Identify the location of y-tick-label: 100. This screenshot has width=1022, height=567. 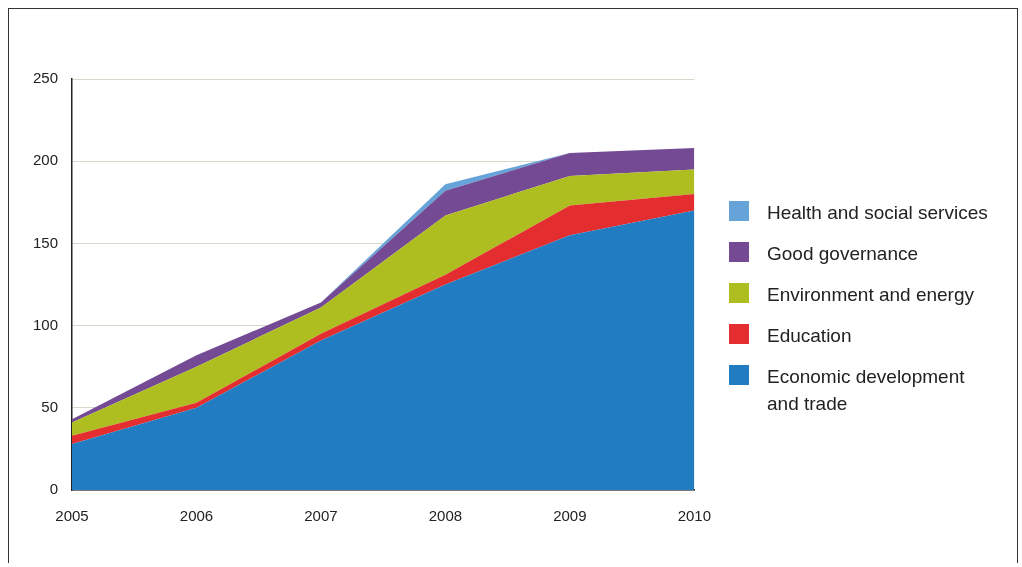
(46, 324).